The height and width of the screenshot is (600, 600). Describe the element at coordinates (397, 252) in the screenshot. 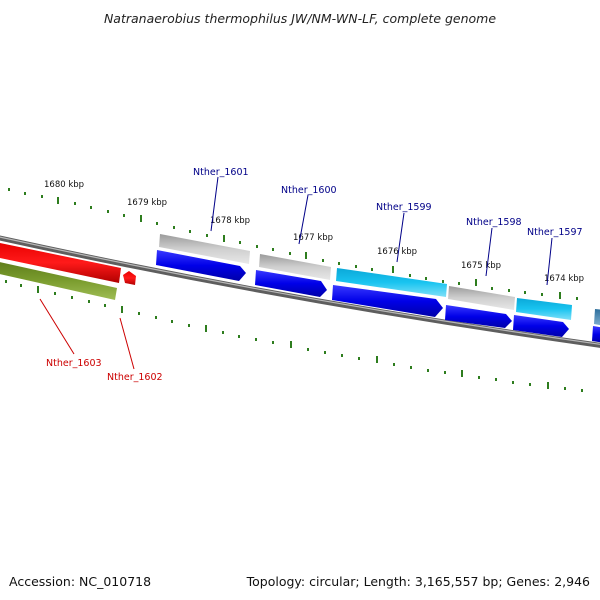

I see `kbp-label-1676: 1676 kbp` at that location.